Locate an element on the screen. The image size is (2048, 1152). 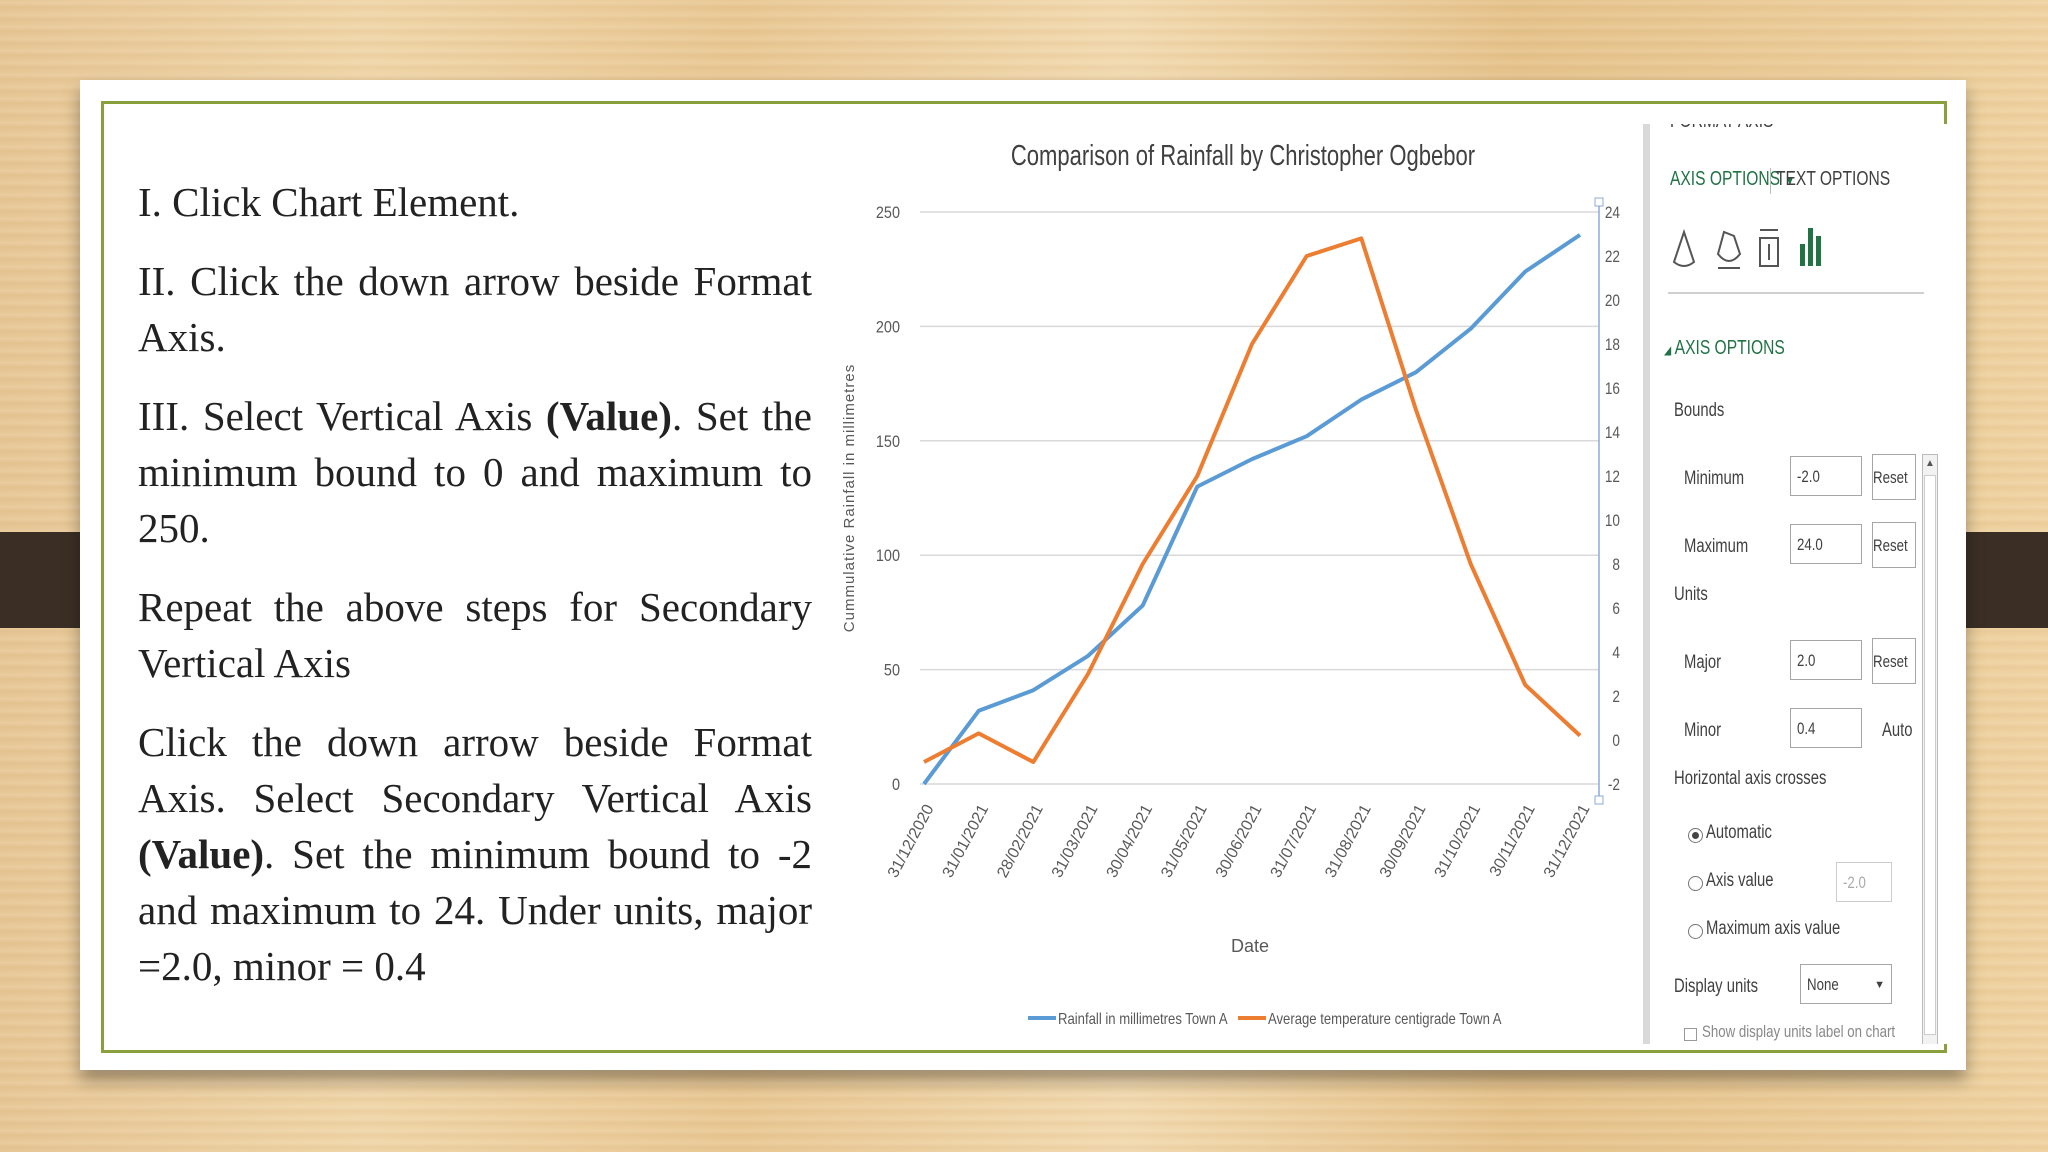
right-slide-tab is located at coordinates (2000, 580).